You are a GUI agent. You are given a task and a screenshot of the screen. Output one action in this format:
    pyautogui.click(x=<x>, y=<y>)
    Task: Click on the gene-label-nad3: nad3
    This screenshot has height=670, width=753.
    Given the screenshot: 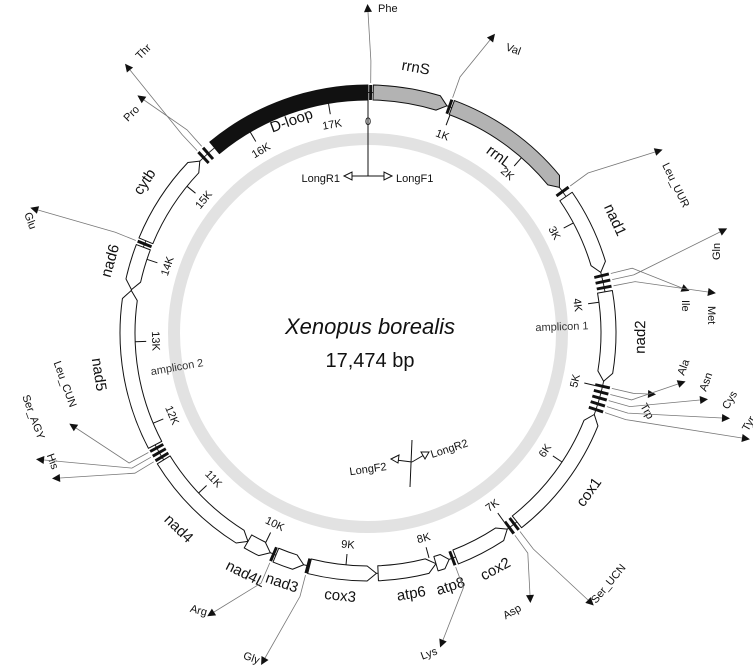 What is the action you would take?
    pyautogui.click(x=281, y=583)
    